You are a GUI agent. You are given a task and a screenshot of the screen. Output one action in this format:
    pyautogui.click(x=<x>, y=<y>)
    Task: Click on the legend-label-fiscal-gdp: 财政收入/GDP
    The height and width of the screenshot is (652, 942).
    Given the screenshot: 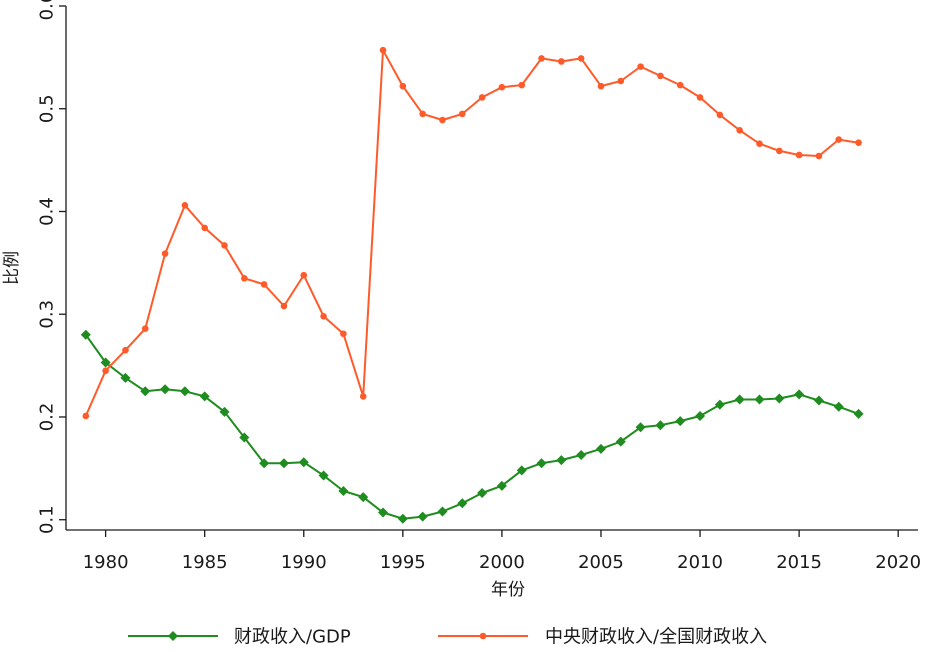 What is the action you would take?
    pyautogui.click(x=292, y=636)
    